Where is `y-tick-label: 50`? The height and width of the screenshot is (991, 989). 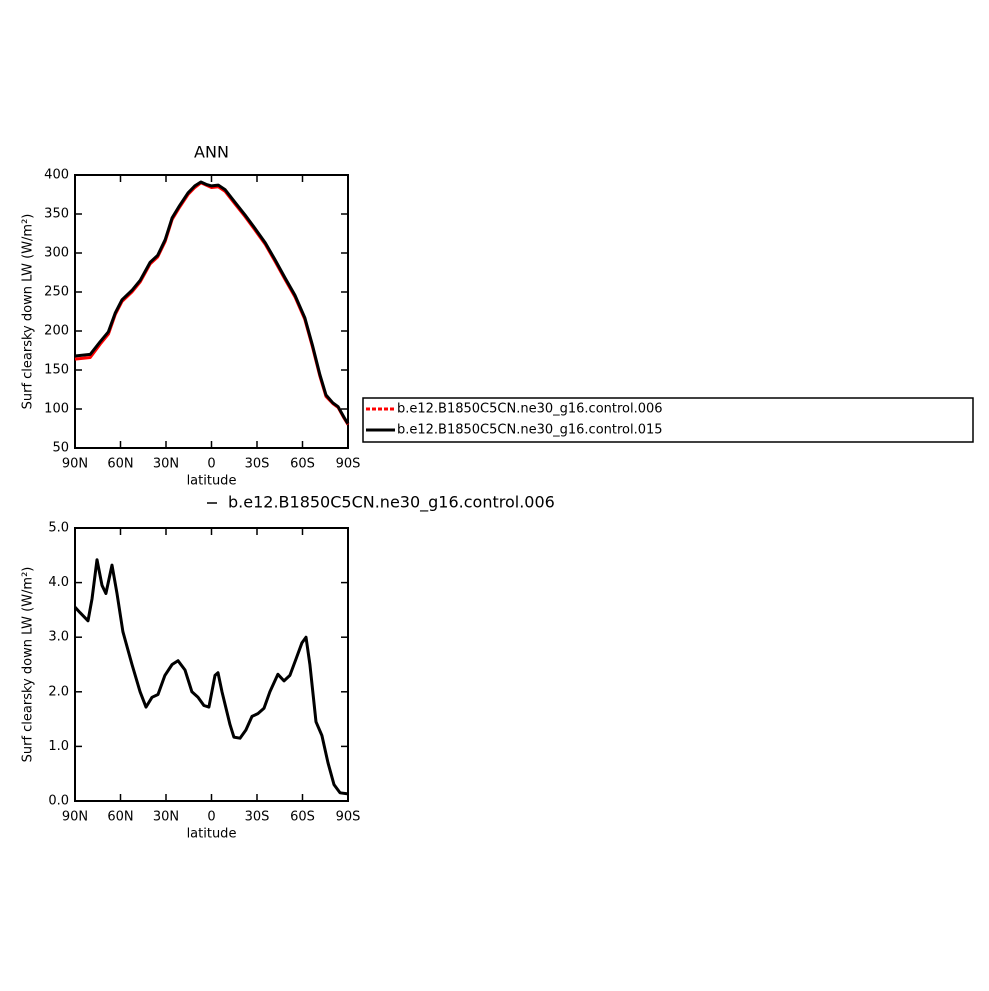
y-tick-label: 50 is located at coordinates (60, 448).